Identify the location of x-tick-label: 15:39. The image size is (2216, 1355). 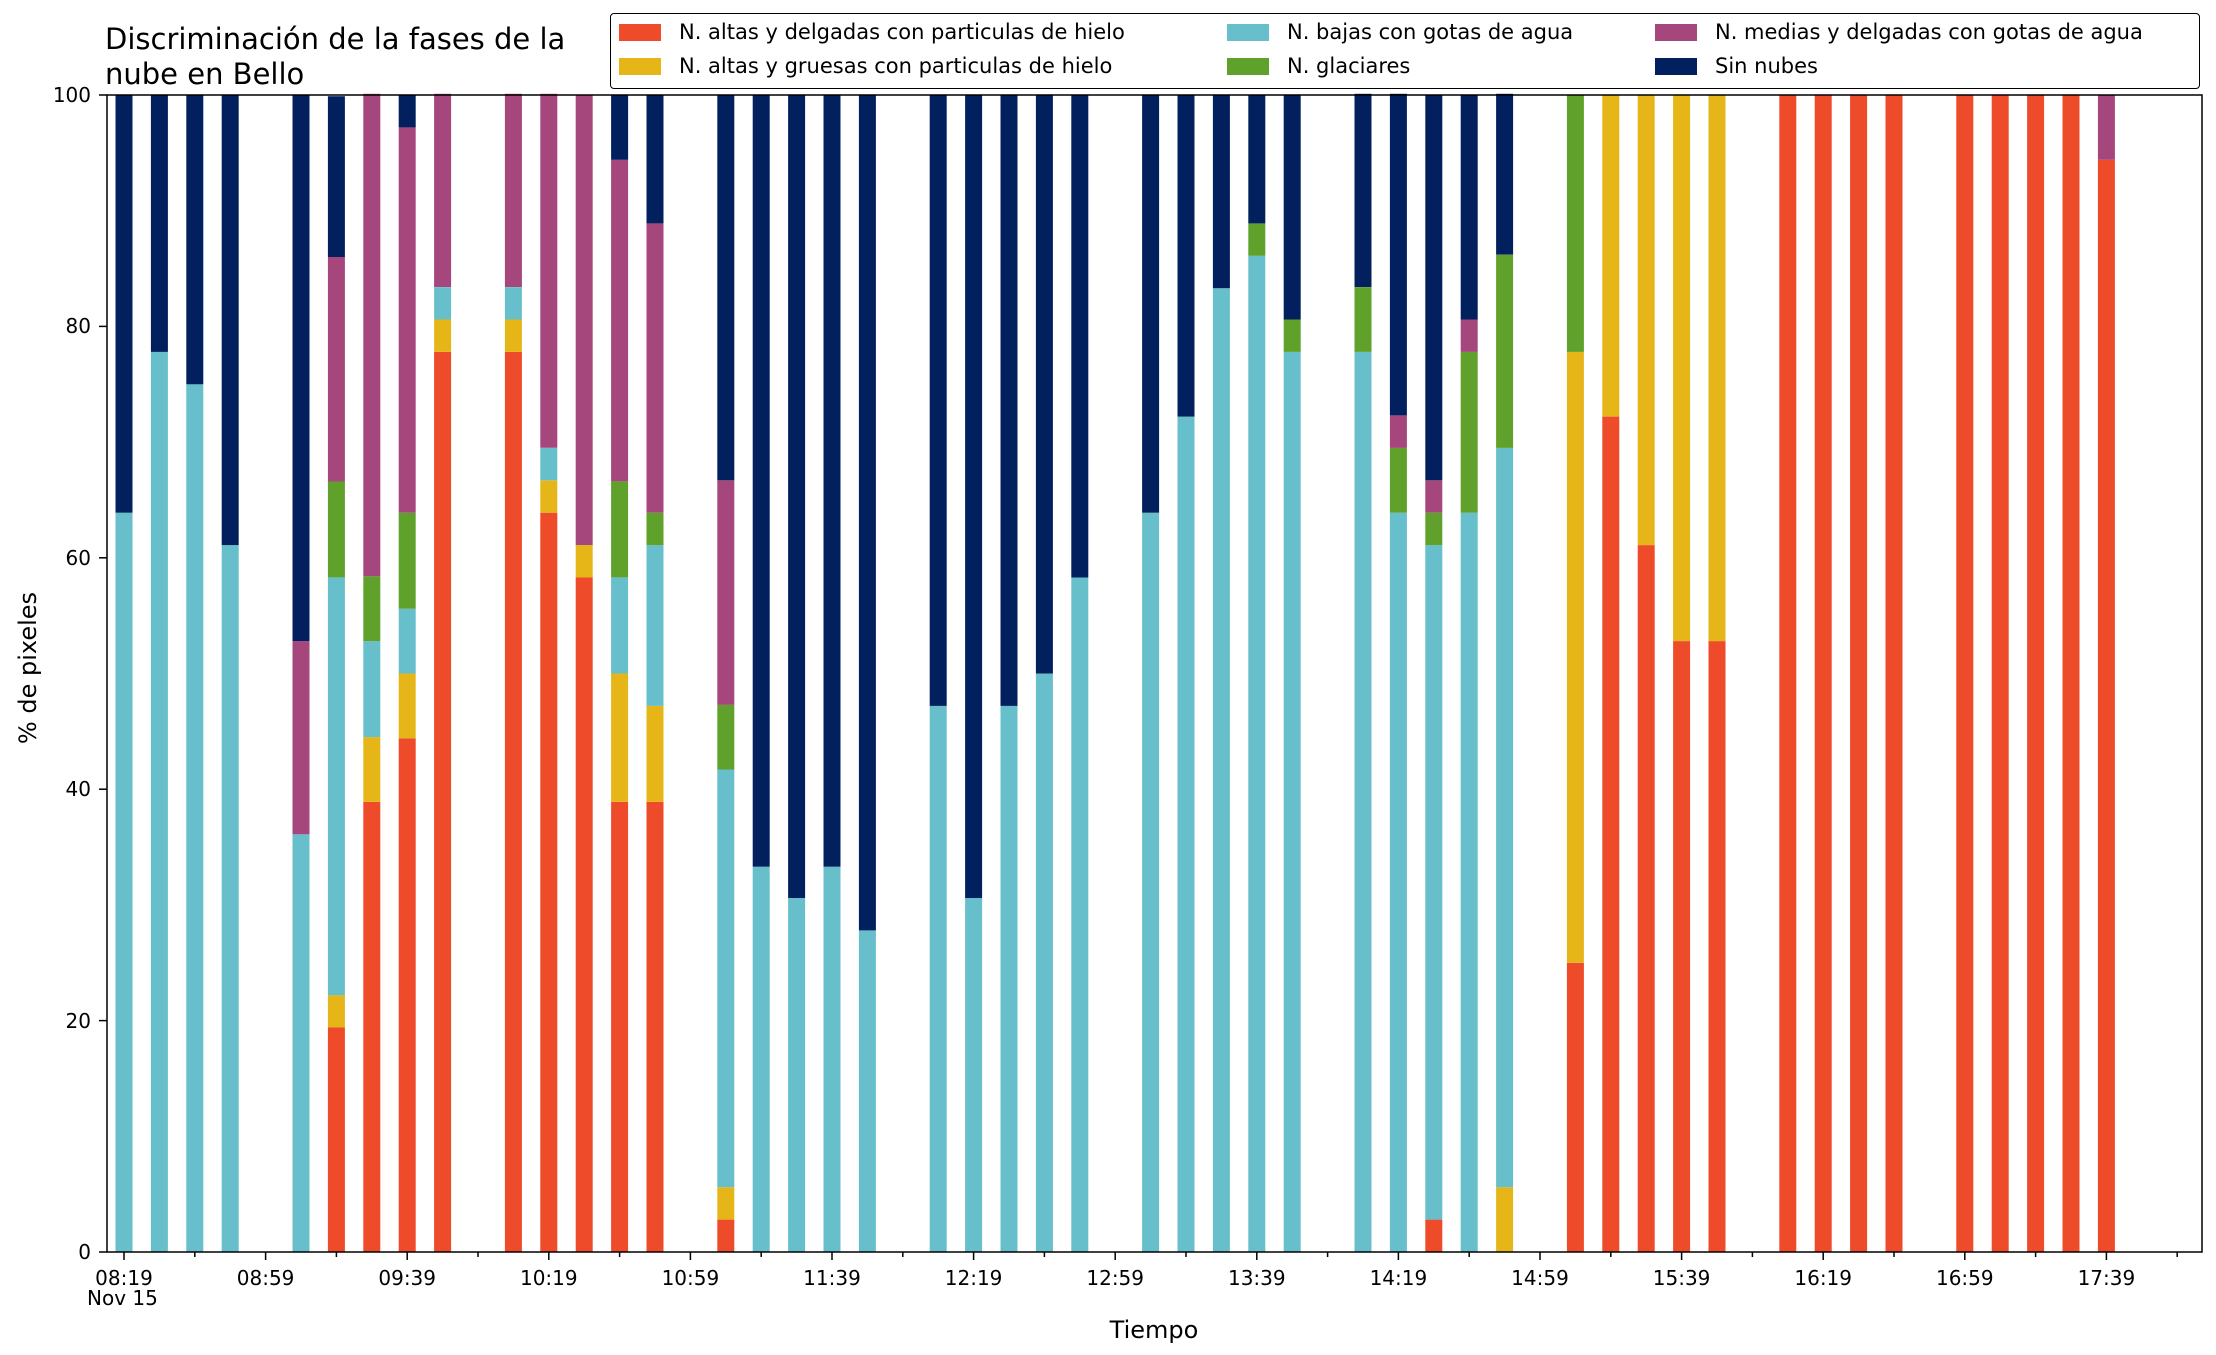
(1681, 1278).